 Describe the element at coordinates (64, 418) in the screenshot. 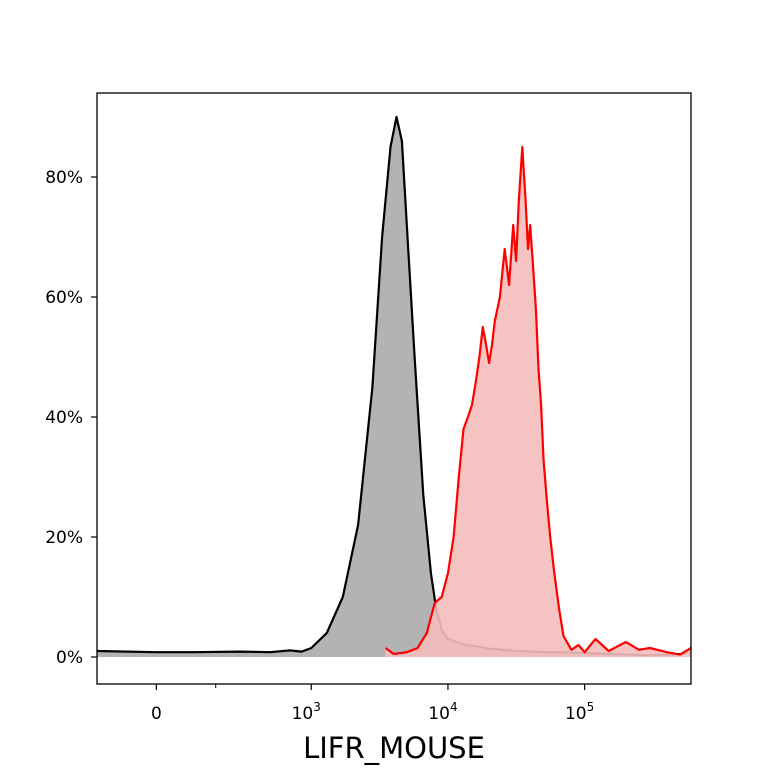

I see `y-tick-label: 40%` at that location.